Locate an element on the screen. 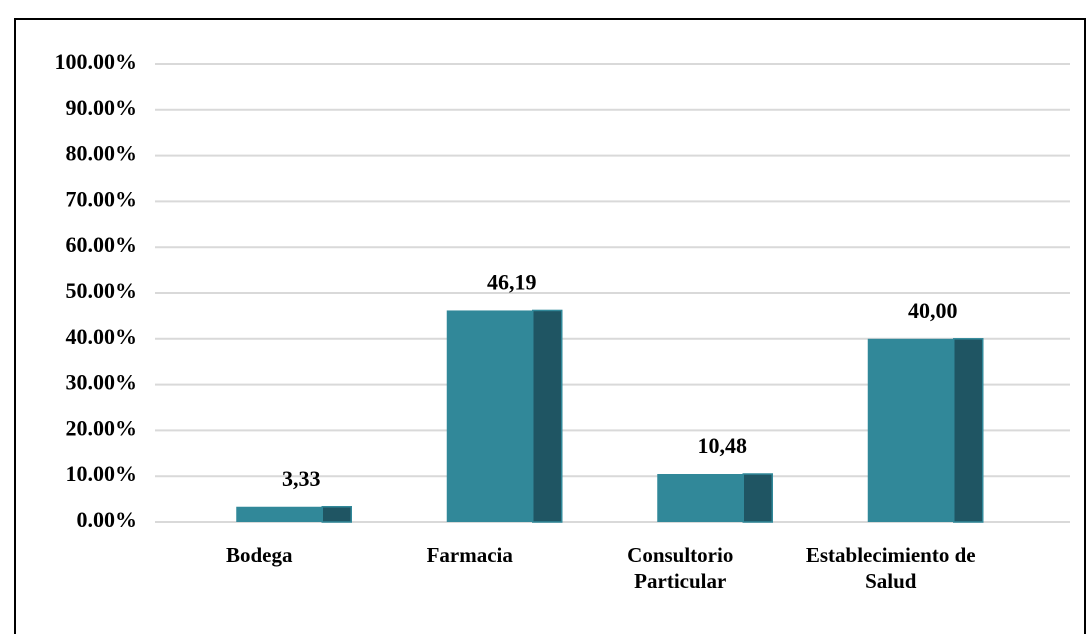 The height and width of the screenshot is (634, 1091). y-tick-label: 10.00% is located at coordinates (102, 473).